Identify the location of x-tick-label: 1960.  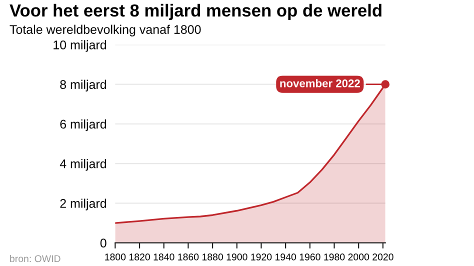
(310, 257).